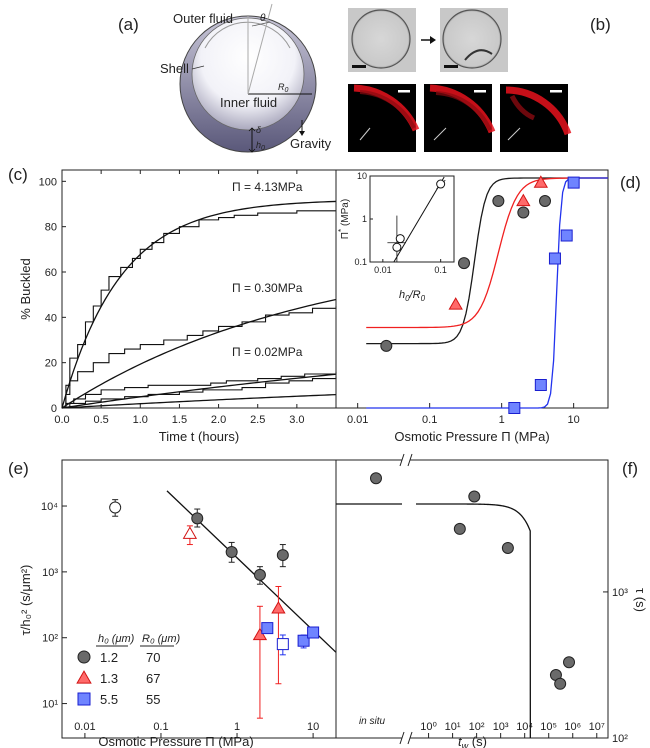 Image resolution: width=650 pixels, height=748 pixels. What do you see at coordinates (362, 176) in the screenshot?
I see `inset-ytick-label: 10` at bounding box center [362, 176].